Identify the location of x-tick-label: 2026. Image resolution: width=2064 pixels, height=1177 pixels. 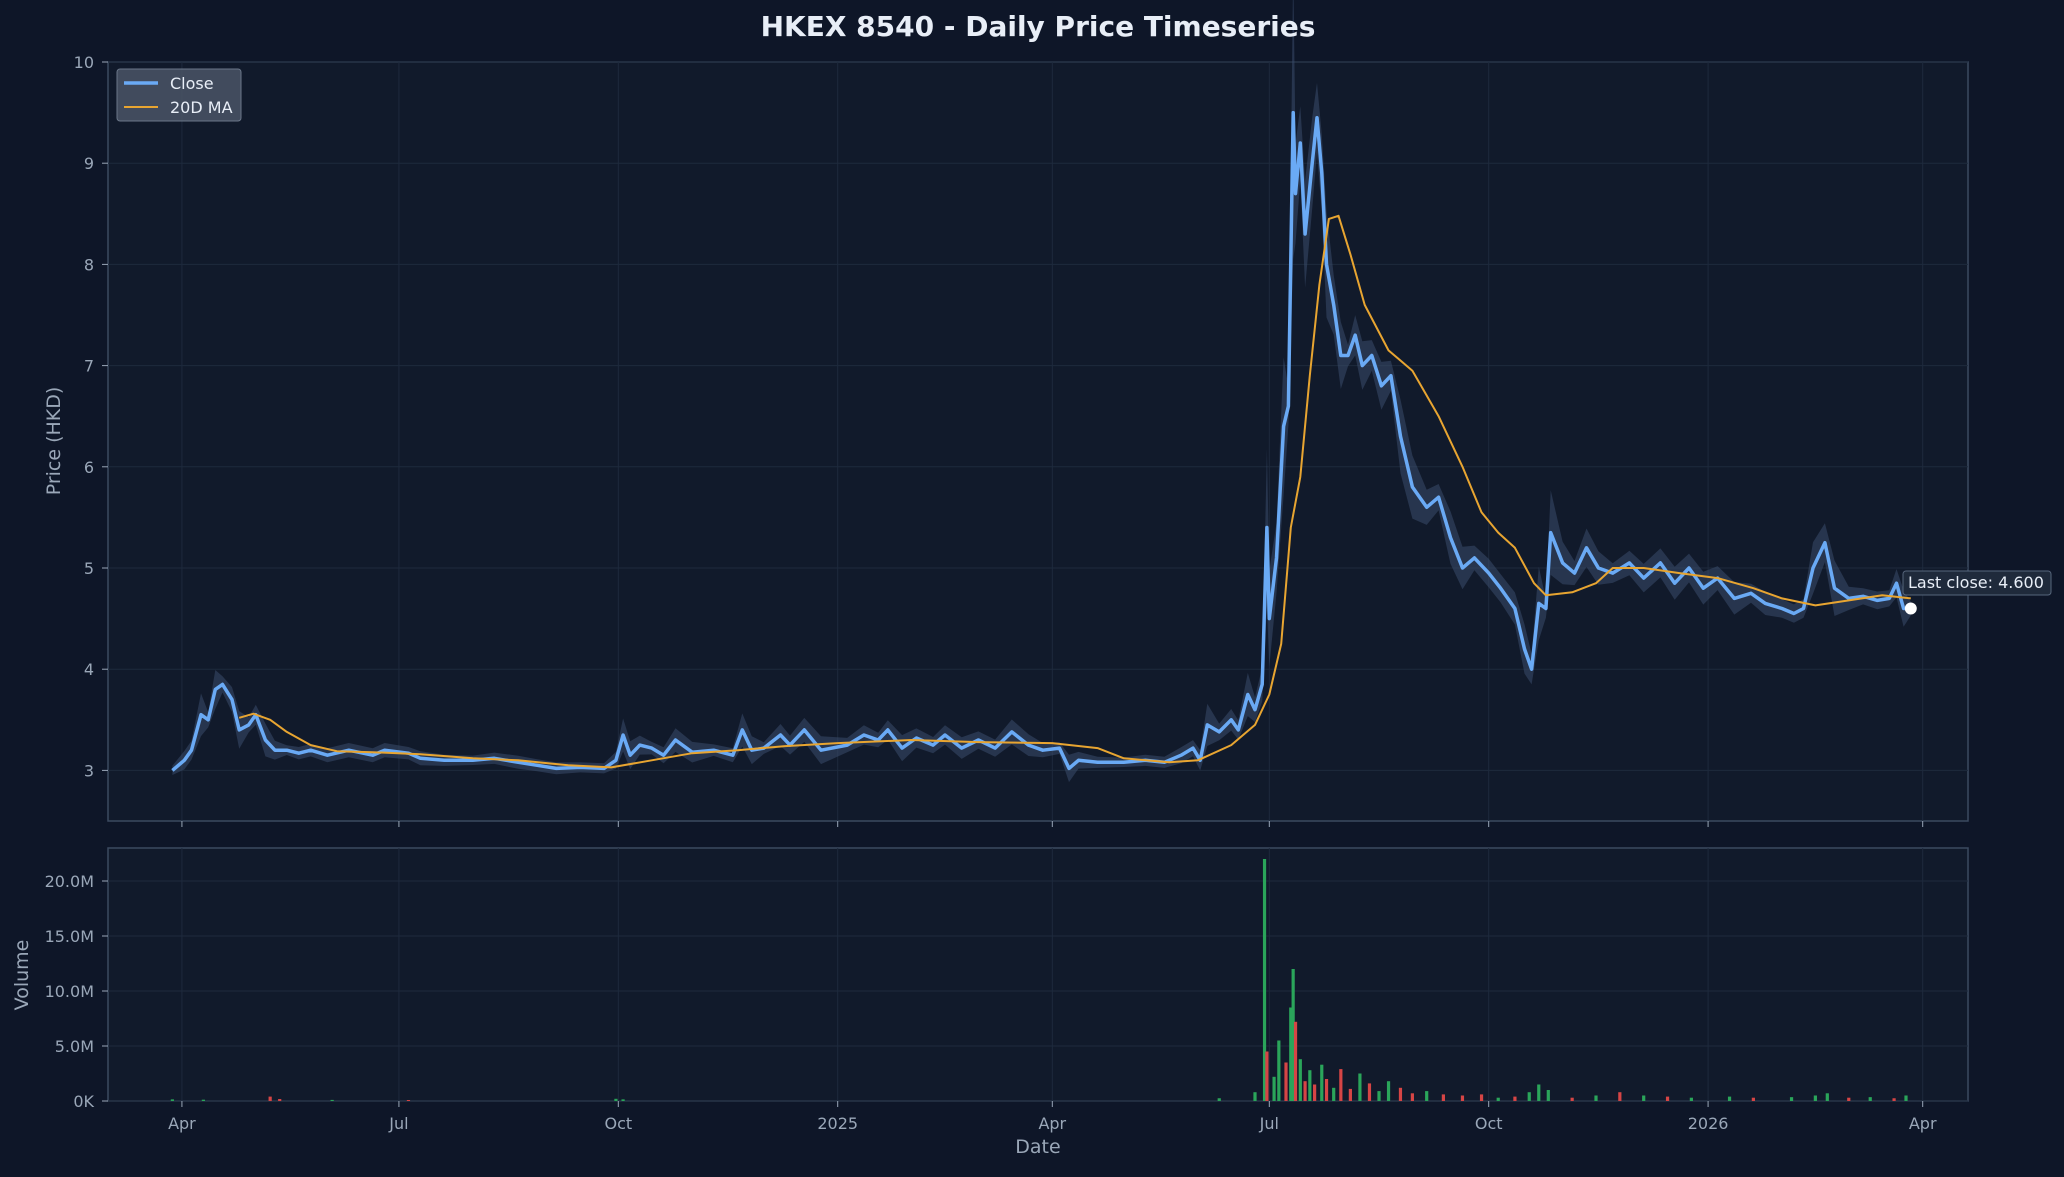
(1708, 1123).